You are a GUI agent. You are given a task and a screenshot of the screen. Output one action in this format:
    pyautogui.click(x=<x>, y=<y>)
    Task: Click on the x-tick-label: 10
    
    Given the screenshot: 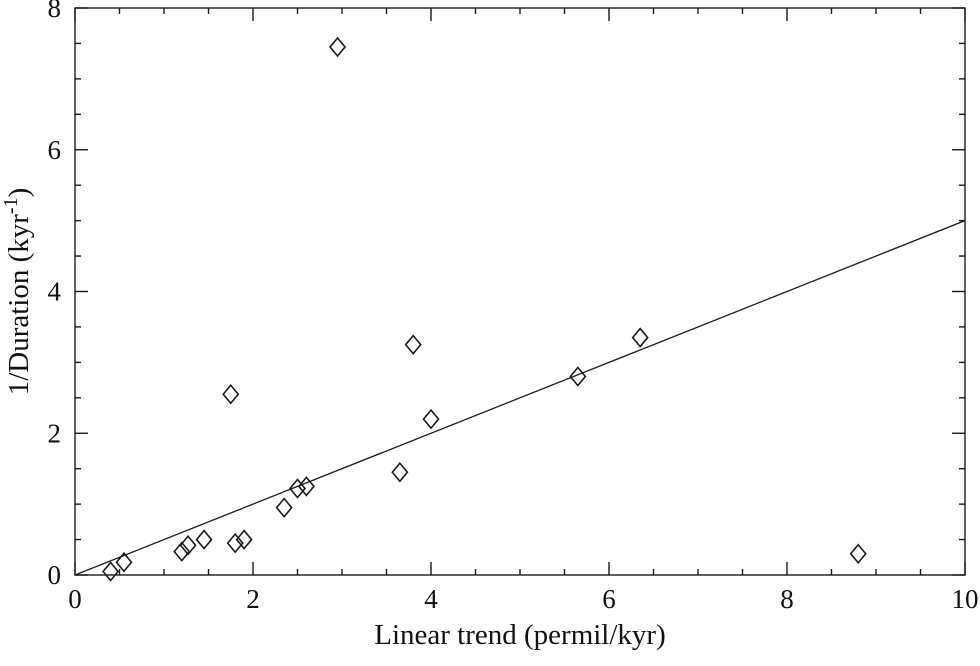 What is the action you would take?
    pyautogui.click(x=965, y=599)
    